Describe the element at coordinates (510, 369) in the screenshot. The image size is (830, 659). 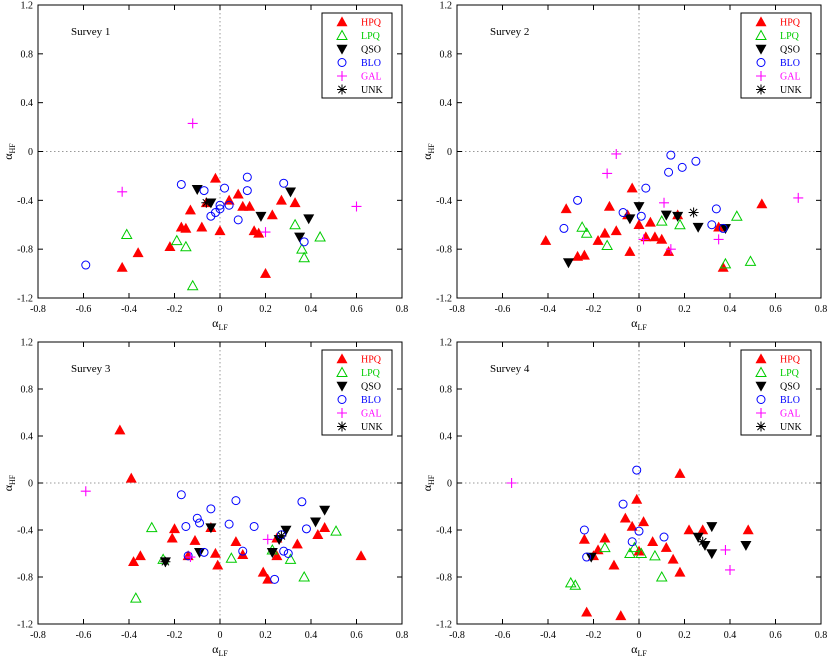
I see `panel-title: Survey 4` at that location.